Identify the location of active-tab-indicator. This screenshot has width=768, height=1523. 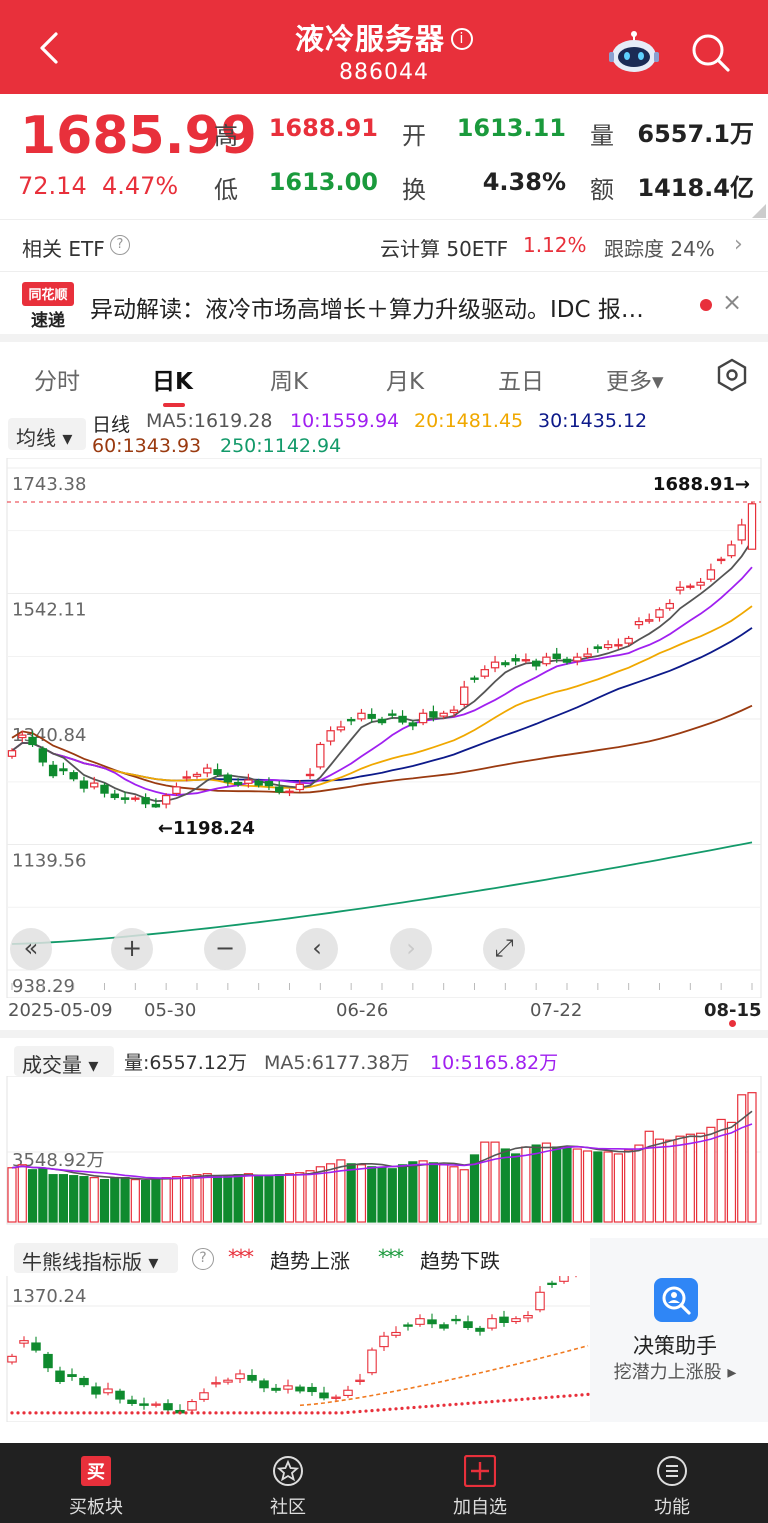
(174, 405).